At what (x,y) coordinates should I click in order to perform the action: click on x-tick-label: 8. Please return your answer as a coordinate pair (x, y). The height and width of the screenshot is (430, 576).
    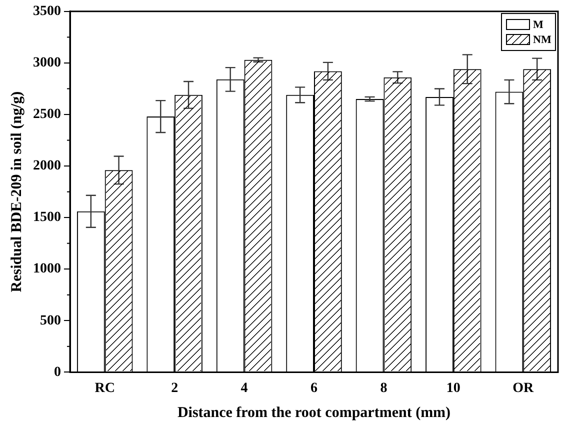
    Looking at the image, I should click on (384, 388).